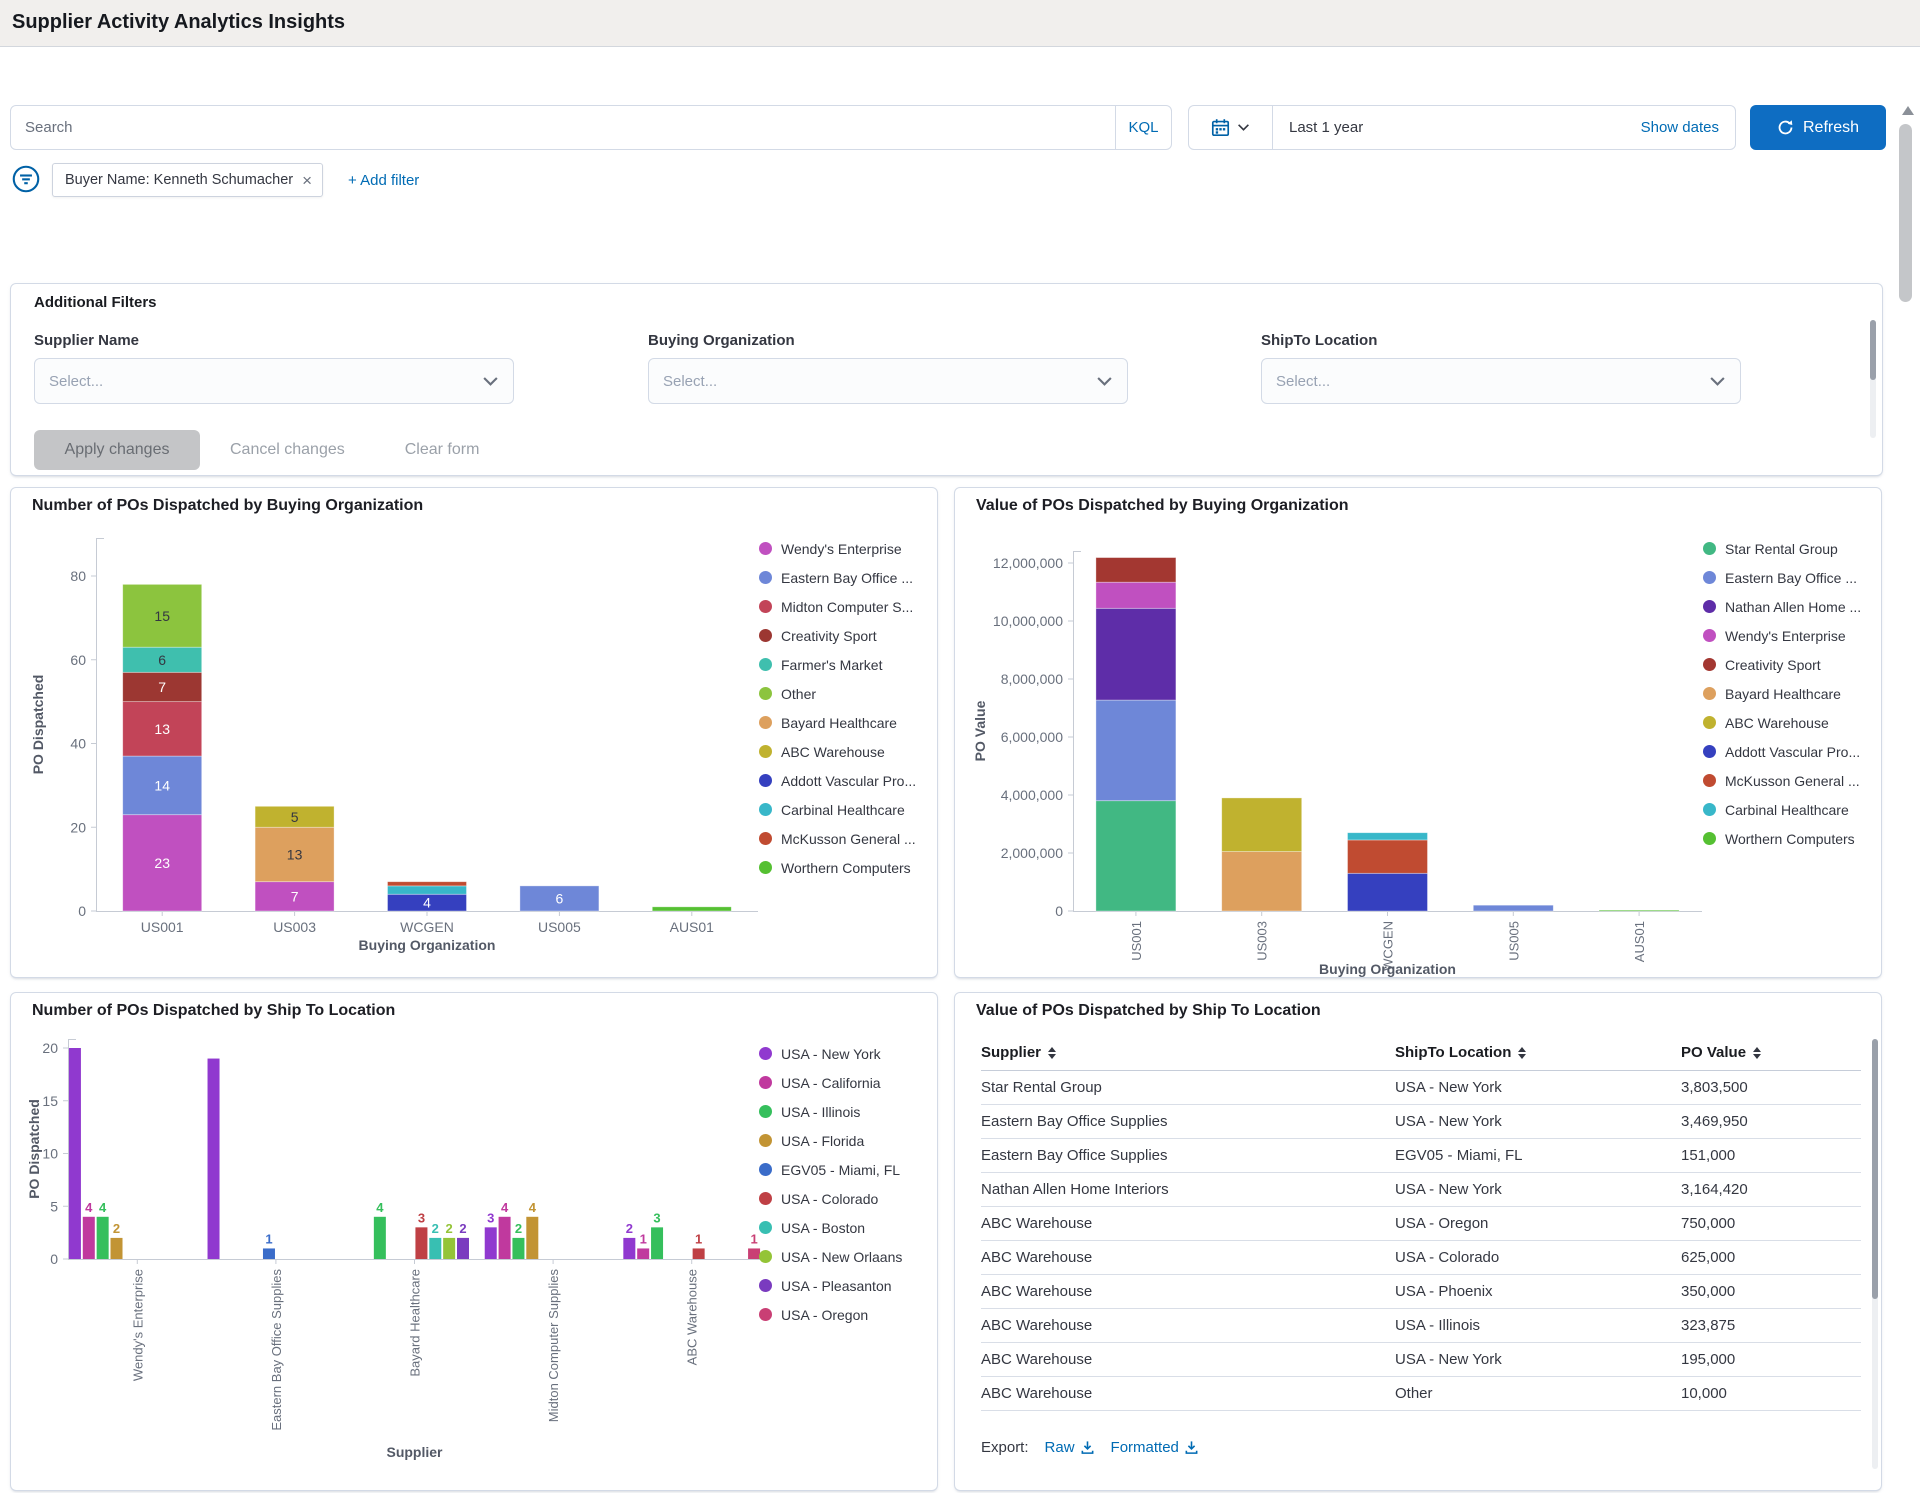 This screenshot has width=1920, height=1493. What do you see at coordinates (563, 127) in the screenshot?
I see `search-input` at bounding box center [563, 127].